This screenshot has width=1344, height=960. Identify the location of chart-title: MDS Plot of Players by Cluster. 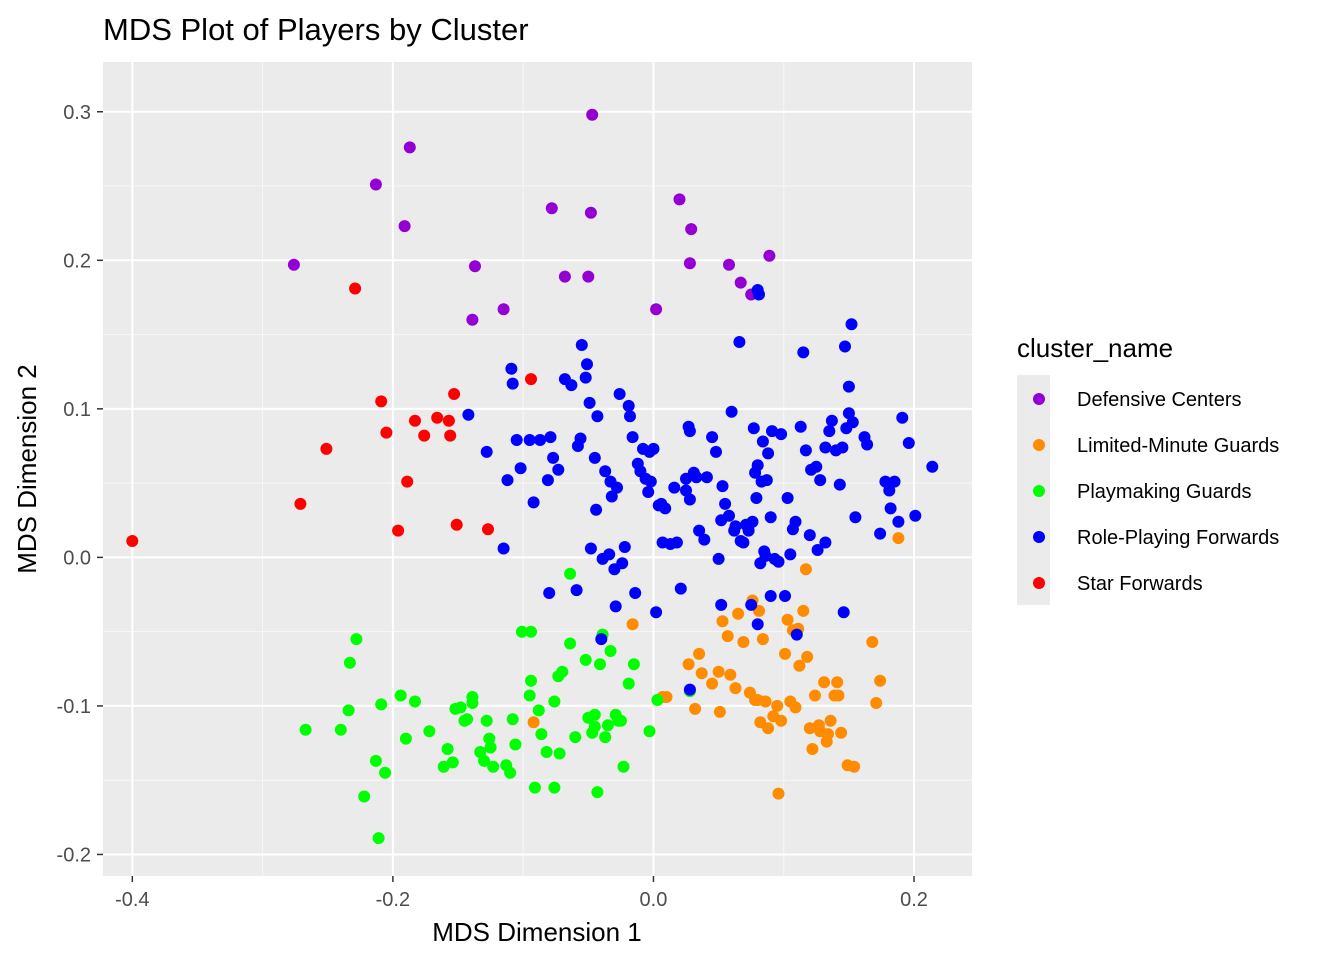
(316, 29).